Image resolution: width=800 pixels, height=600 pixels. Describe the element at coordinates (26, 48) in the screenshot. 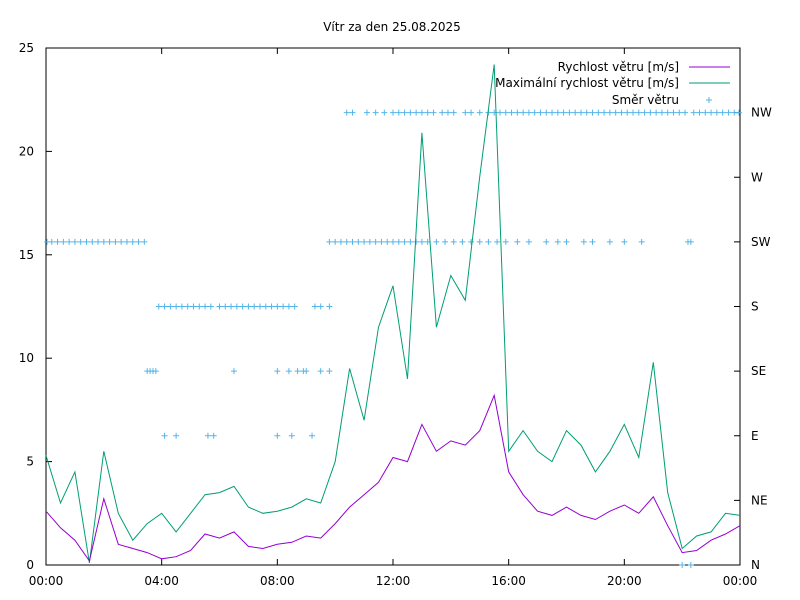

I see `y-left-tick-label: 25` at that location.